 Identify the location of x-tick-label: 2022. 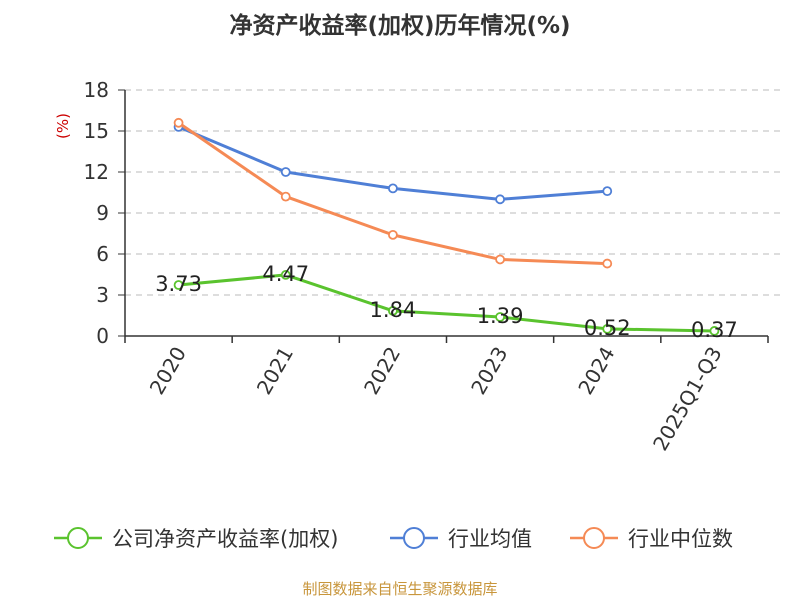
(382, 371).